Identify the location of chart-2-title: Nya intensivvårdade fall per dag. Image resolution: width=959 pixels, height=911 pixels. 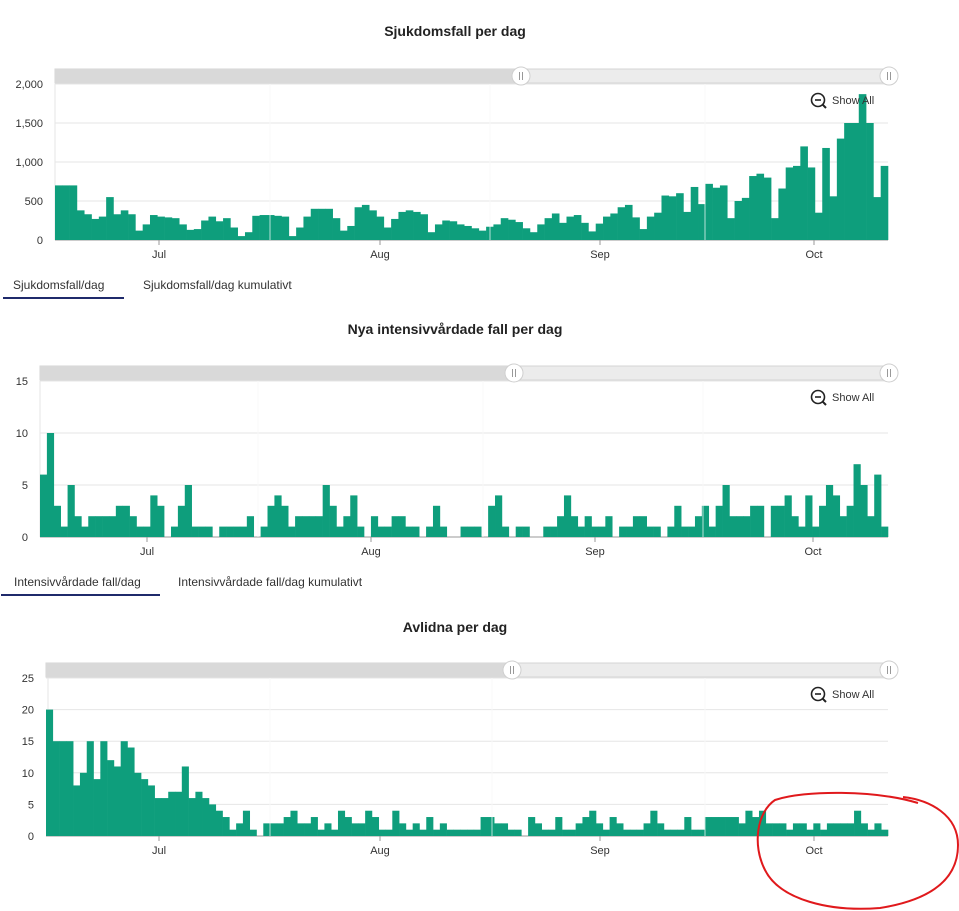
(455, 329).